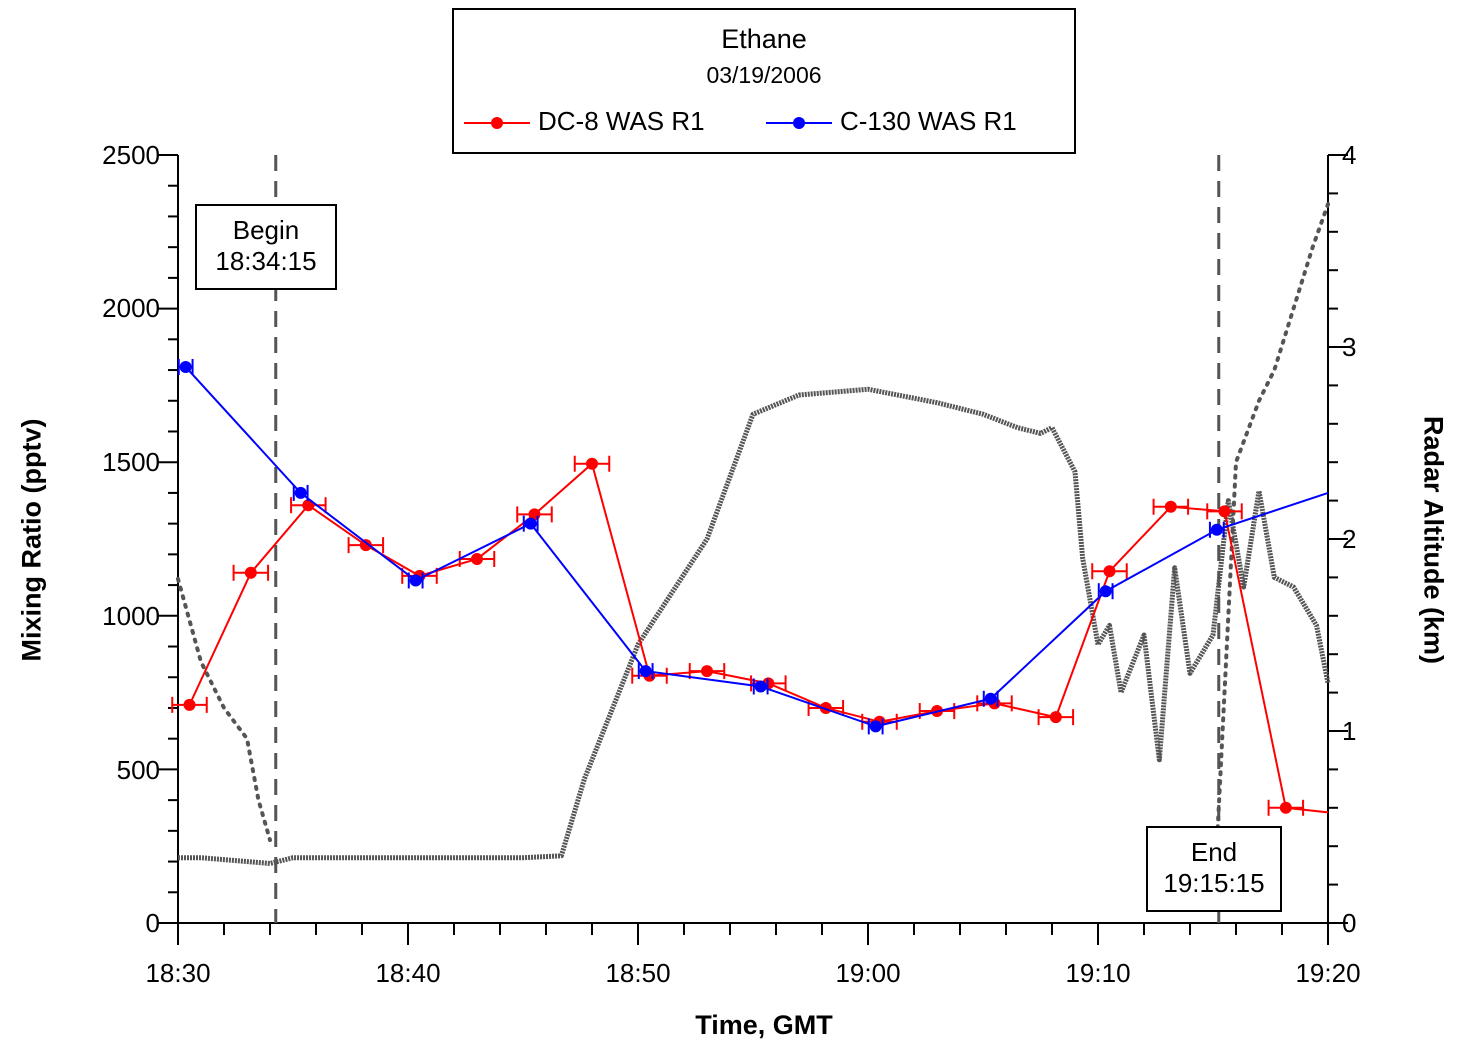 The width and height of the screenshot is (1457, 1048). What do you see at coordinates (1349, 347) in the screenshot?
I see `y2-tick-label: 3` at bounding box center [1349, 347].